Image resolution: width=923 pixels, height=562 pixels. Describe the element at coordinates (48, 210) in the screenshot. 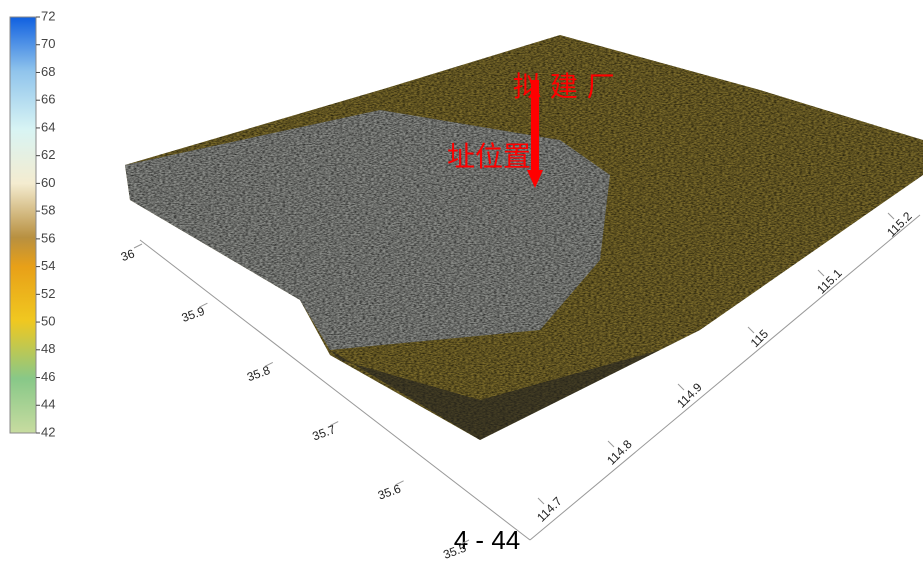

I see `colorbar-tick-label: 58` at that location.